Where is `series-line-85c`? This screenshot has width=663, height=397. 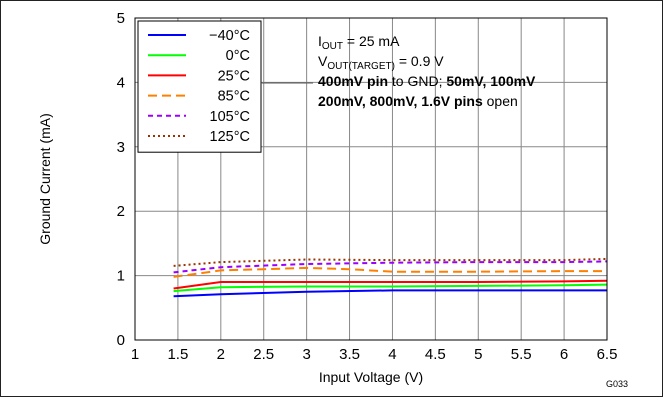
series-line-85c is located at coordinates (390, 272).